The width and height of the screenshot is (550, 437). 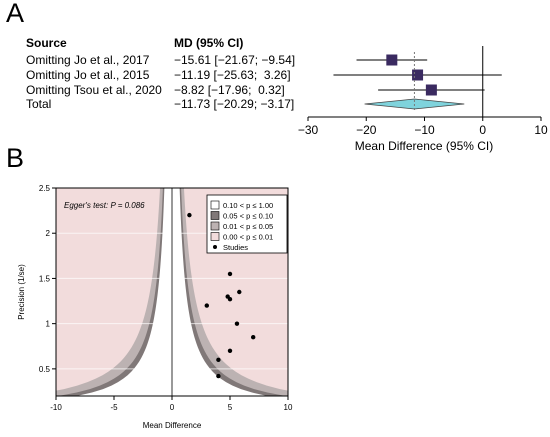 I want to click on y-tick-label: 1.5, so click(x=45, y=278).